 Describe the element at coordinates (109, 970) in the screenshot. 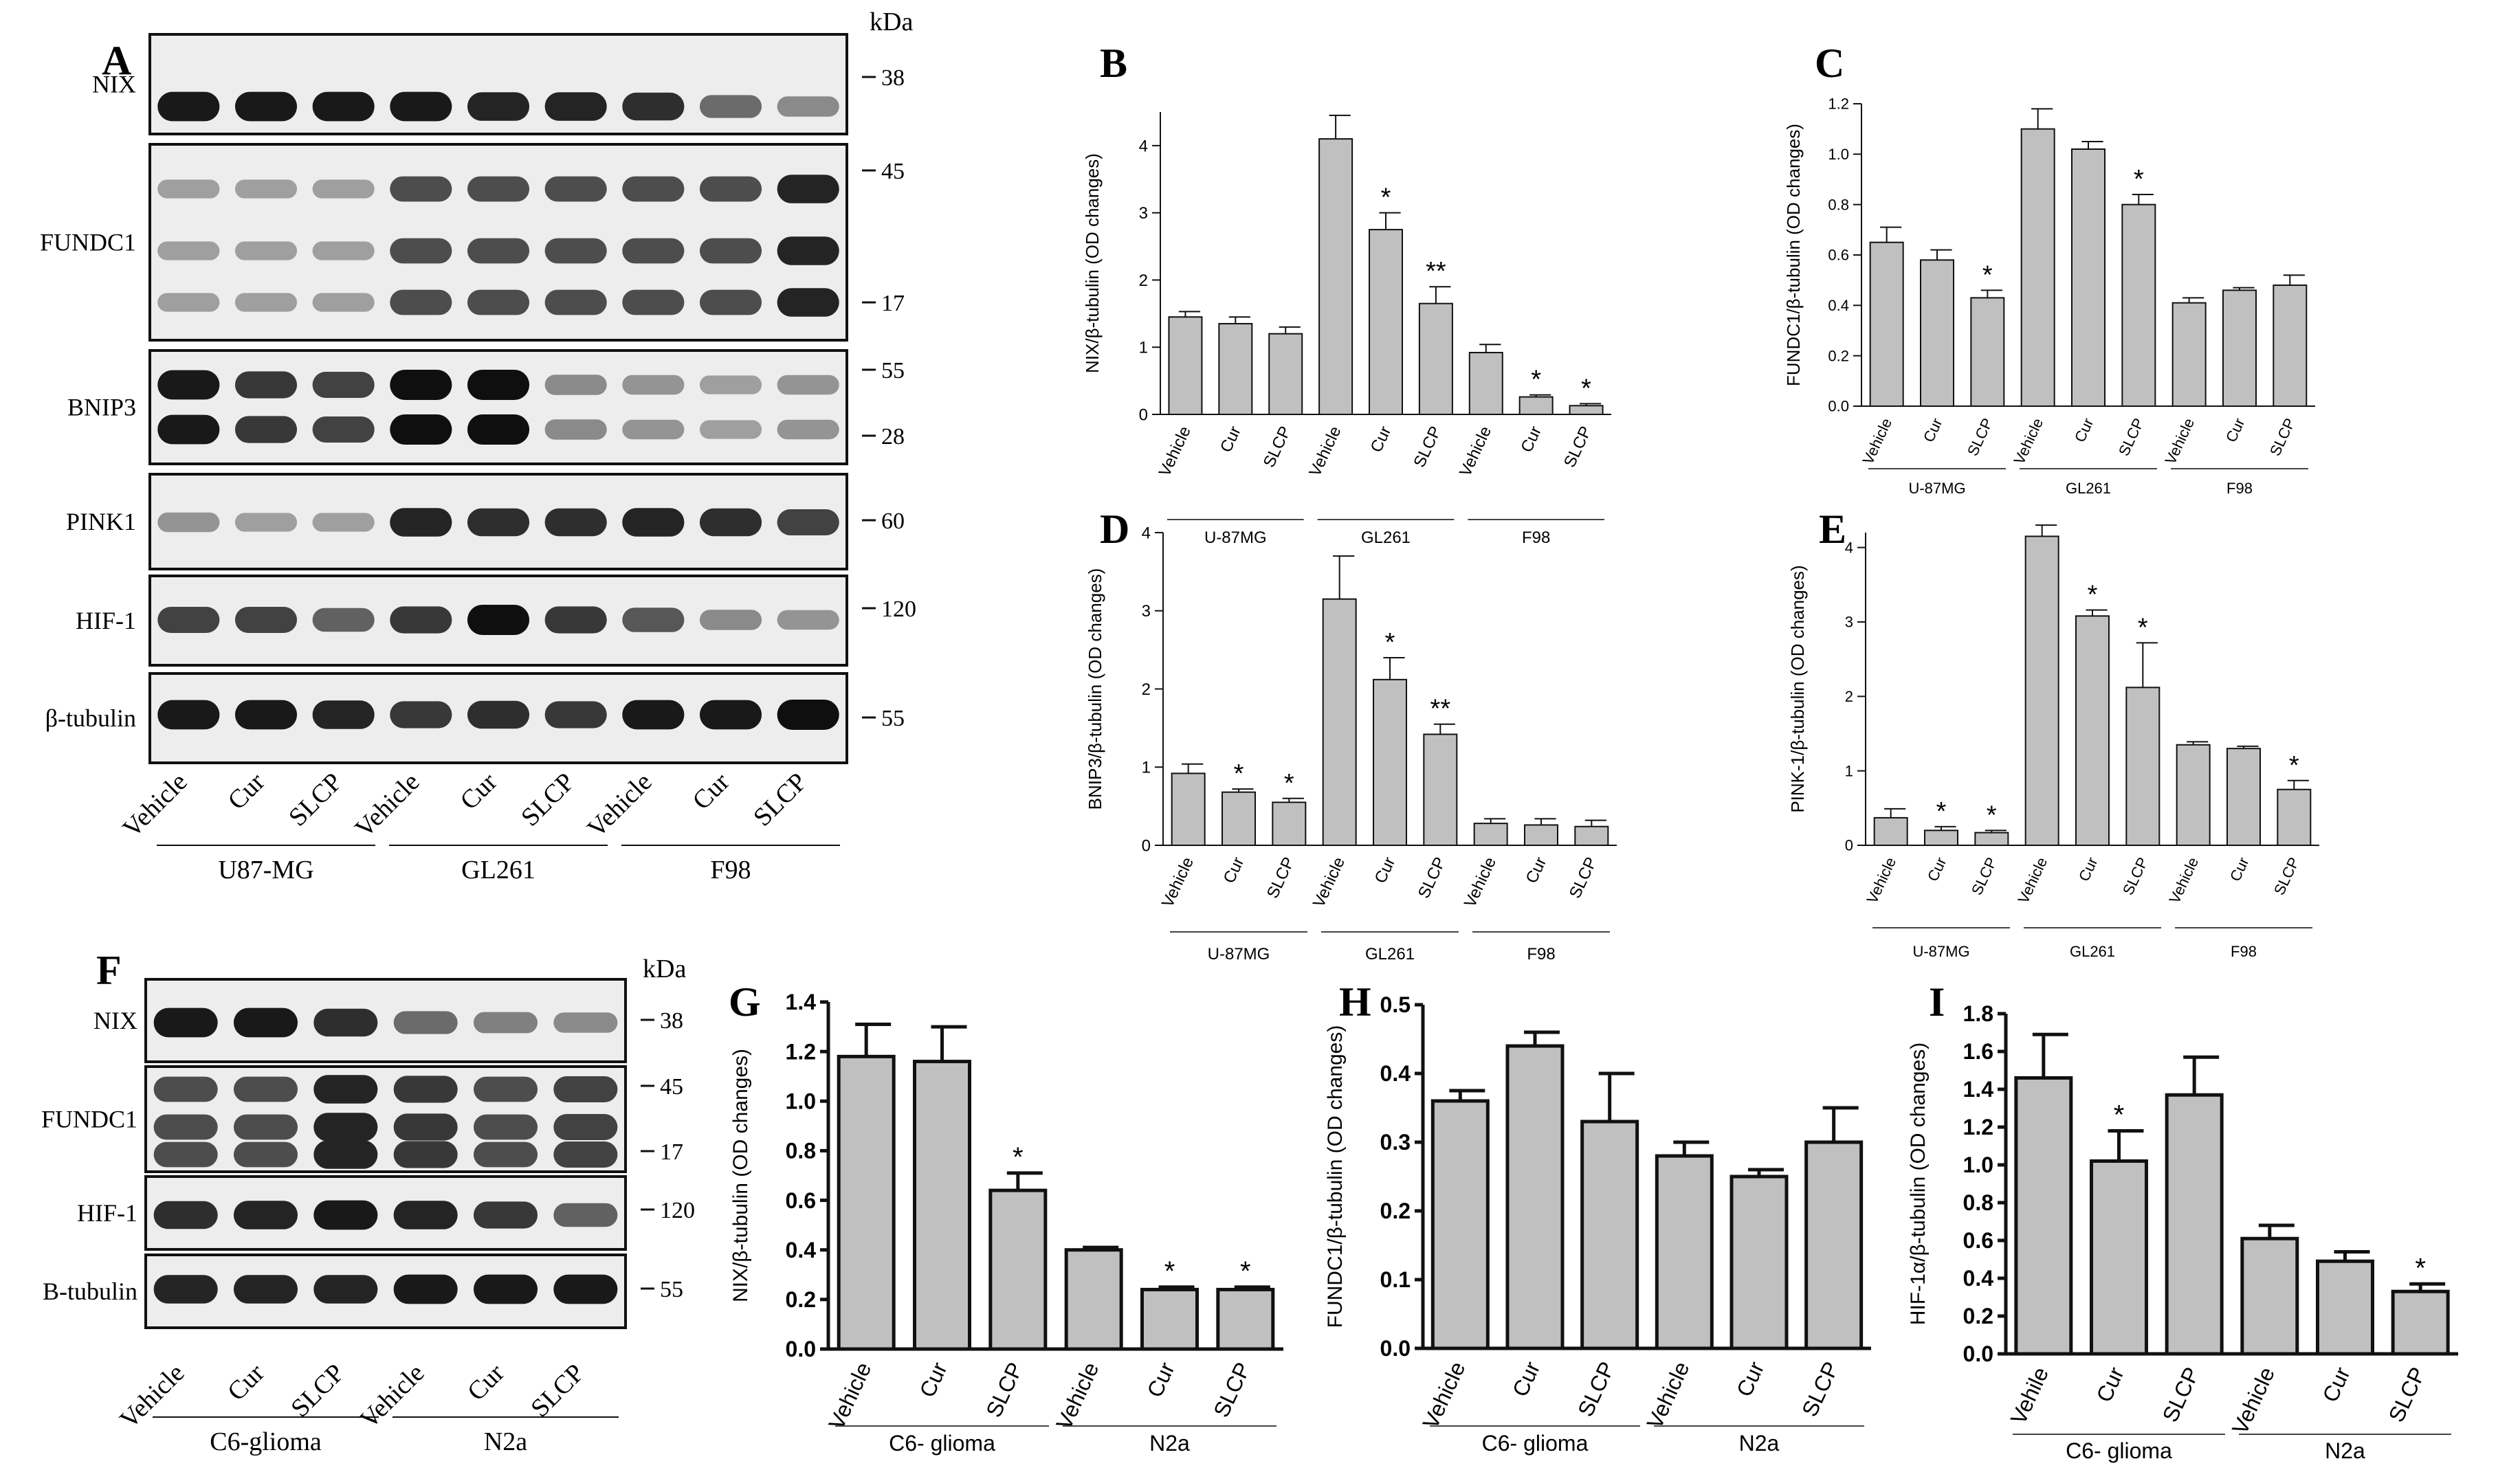

I see `panel-letter: F` at that location.